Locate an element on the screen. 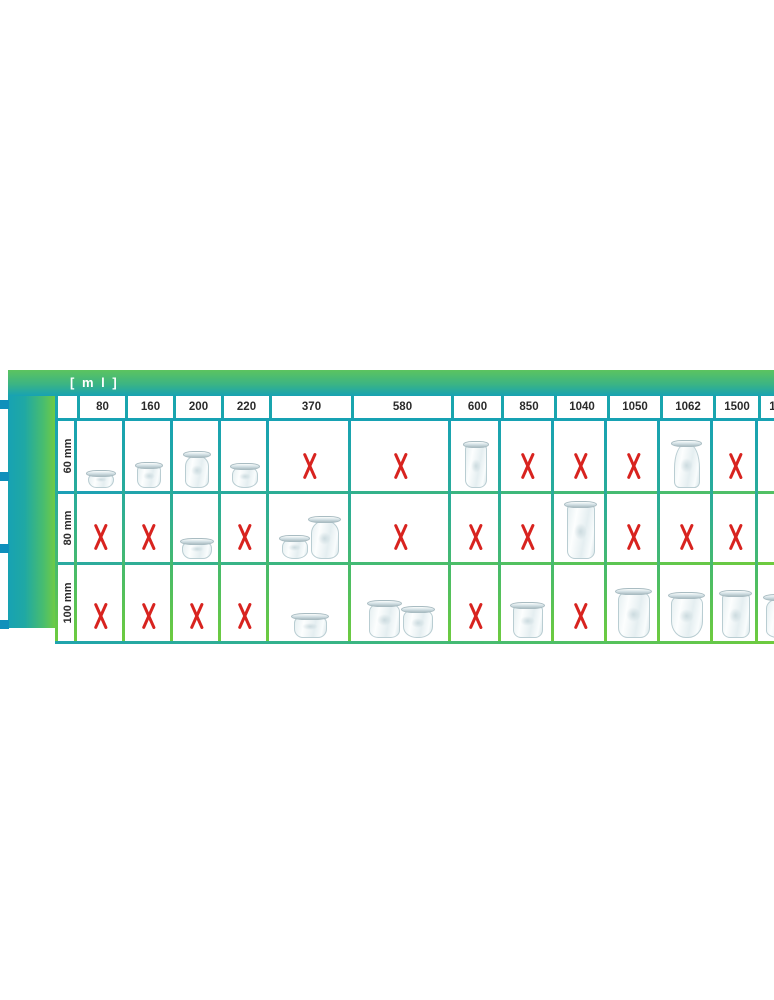  grid-hline-bottom is located at coordinates (414, 642).